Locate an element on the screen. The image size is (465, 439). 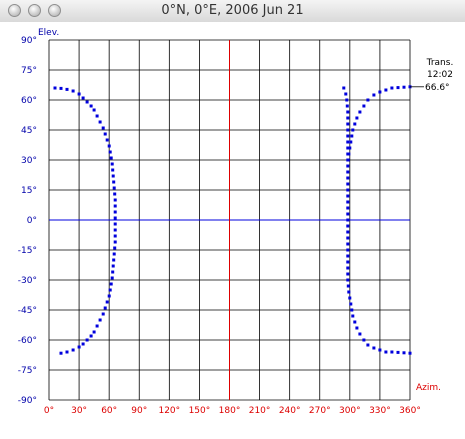
x-tick-label: 330° is located at coordinates (380, 411).